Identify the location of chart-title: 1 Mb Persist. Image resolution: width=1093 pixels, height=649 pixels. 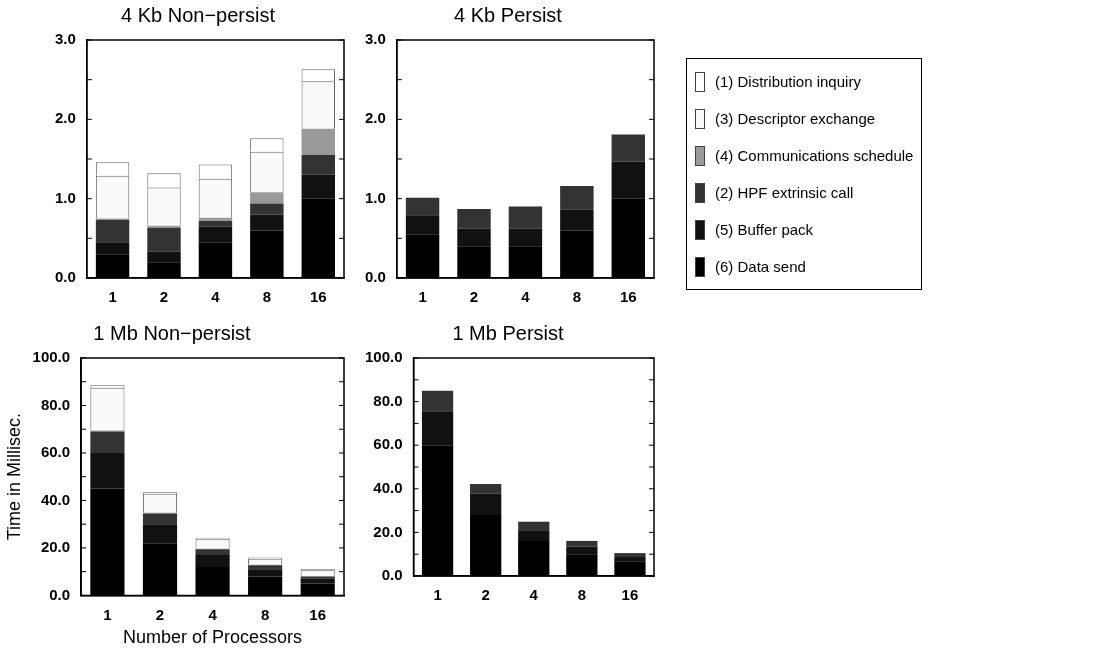
(508, 332).